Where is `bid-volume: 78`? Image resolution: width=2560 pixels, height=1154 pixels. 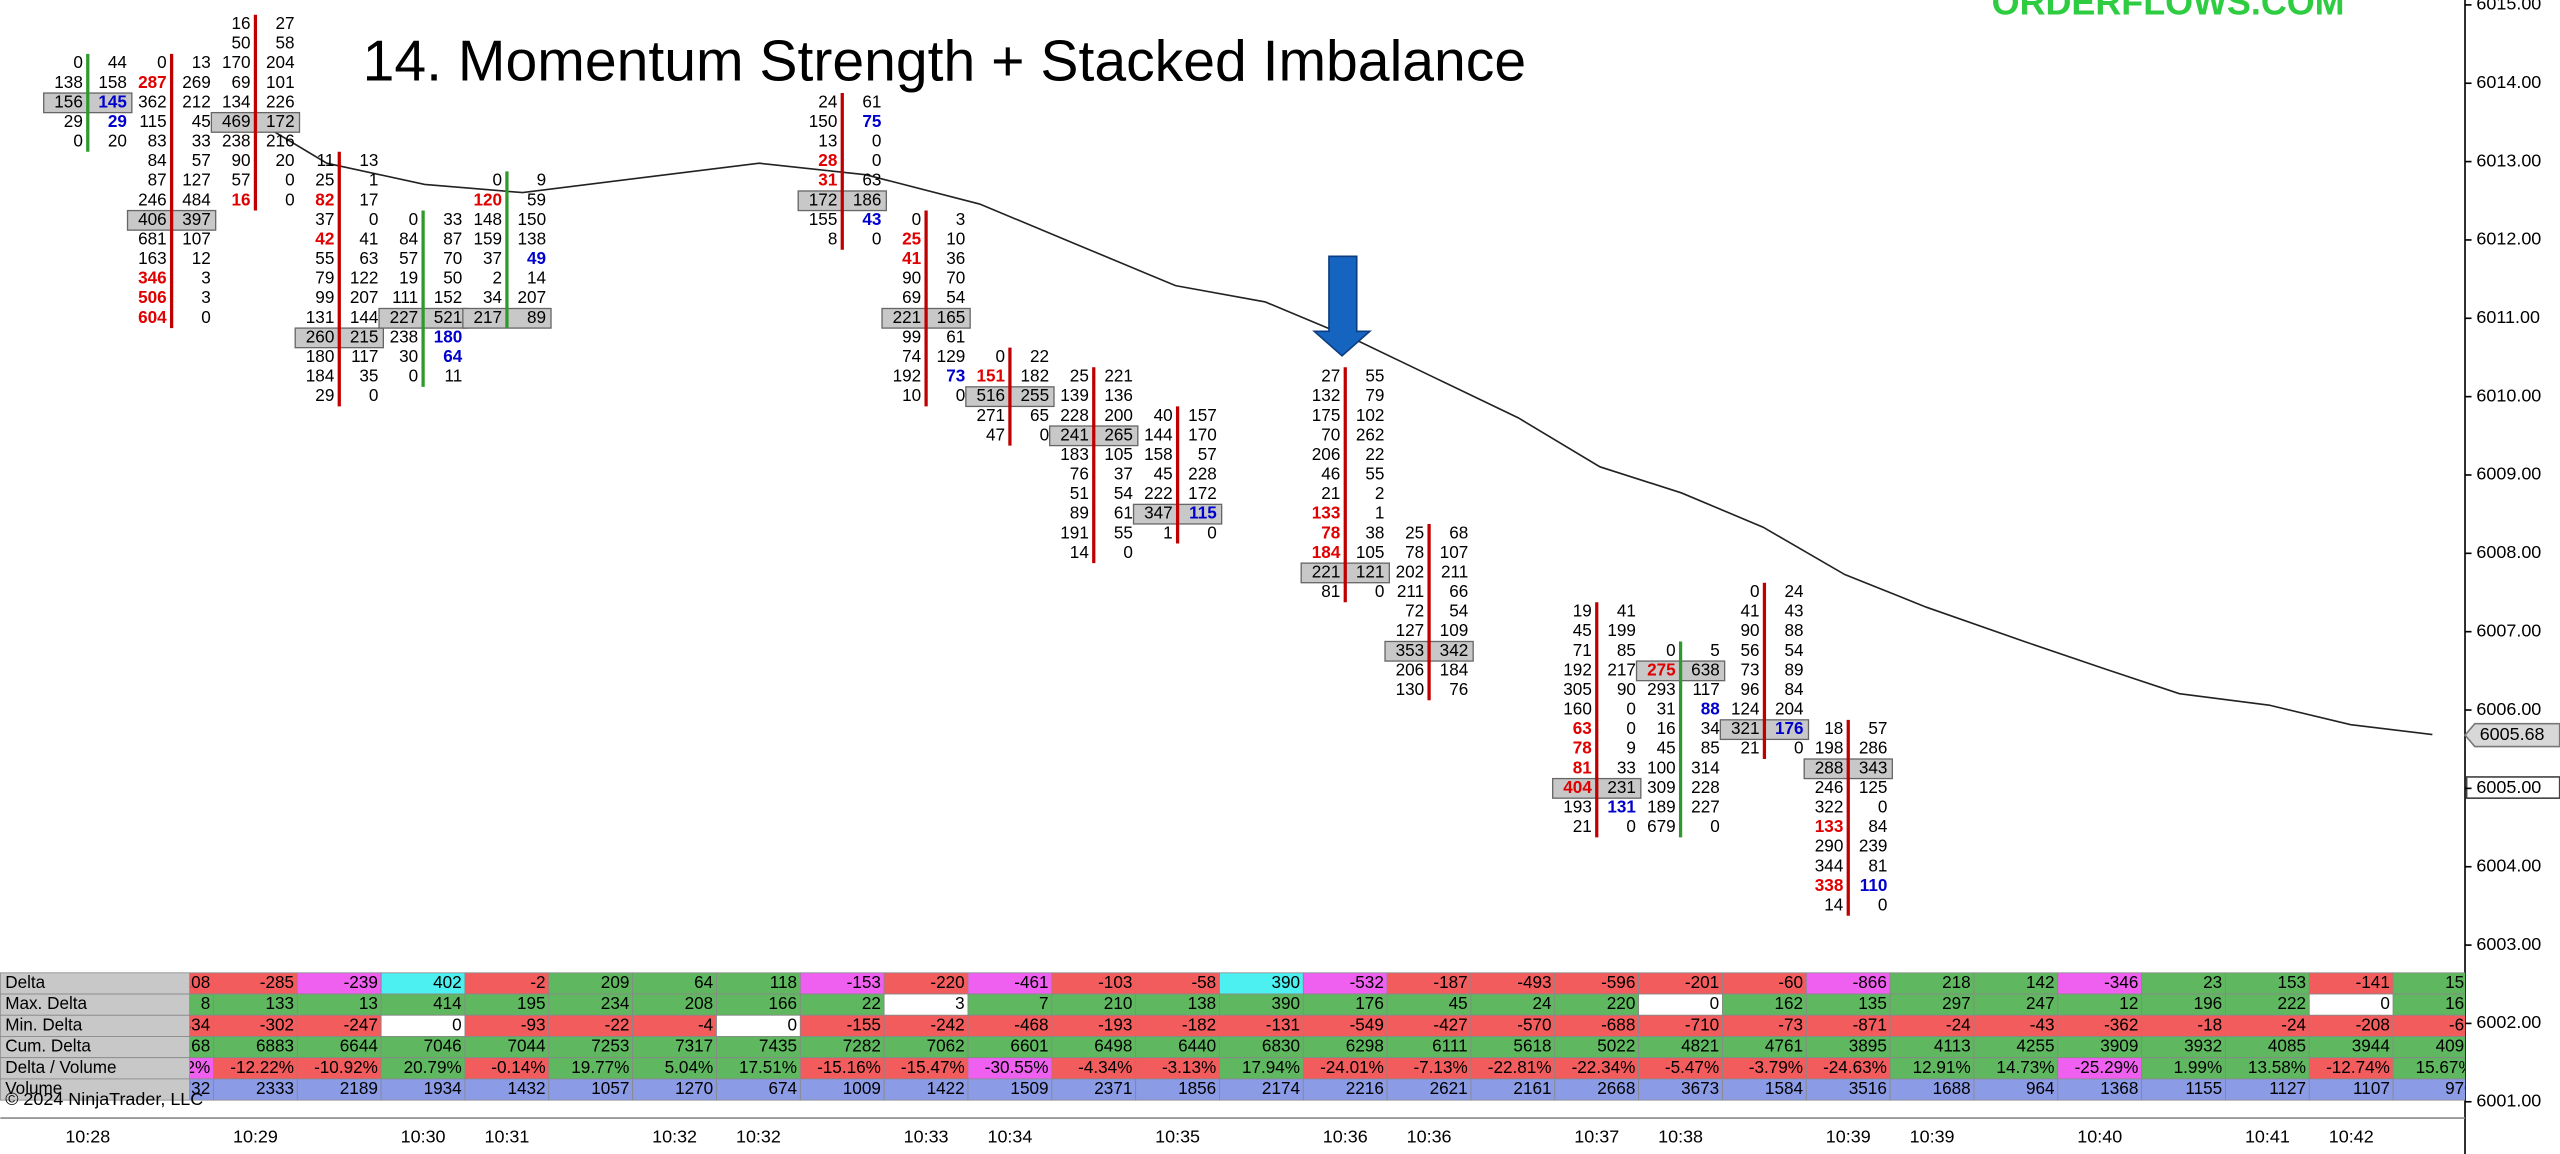
bid-volume: 78 is located at coordinates (1582, 748).